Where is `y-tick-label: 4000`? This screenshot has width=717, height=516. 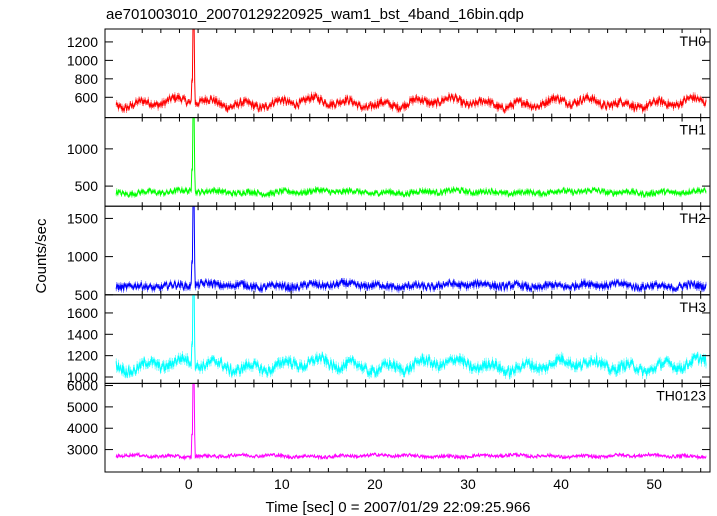
y-tick-label: 4000 is located at coordinates (82, 428).